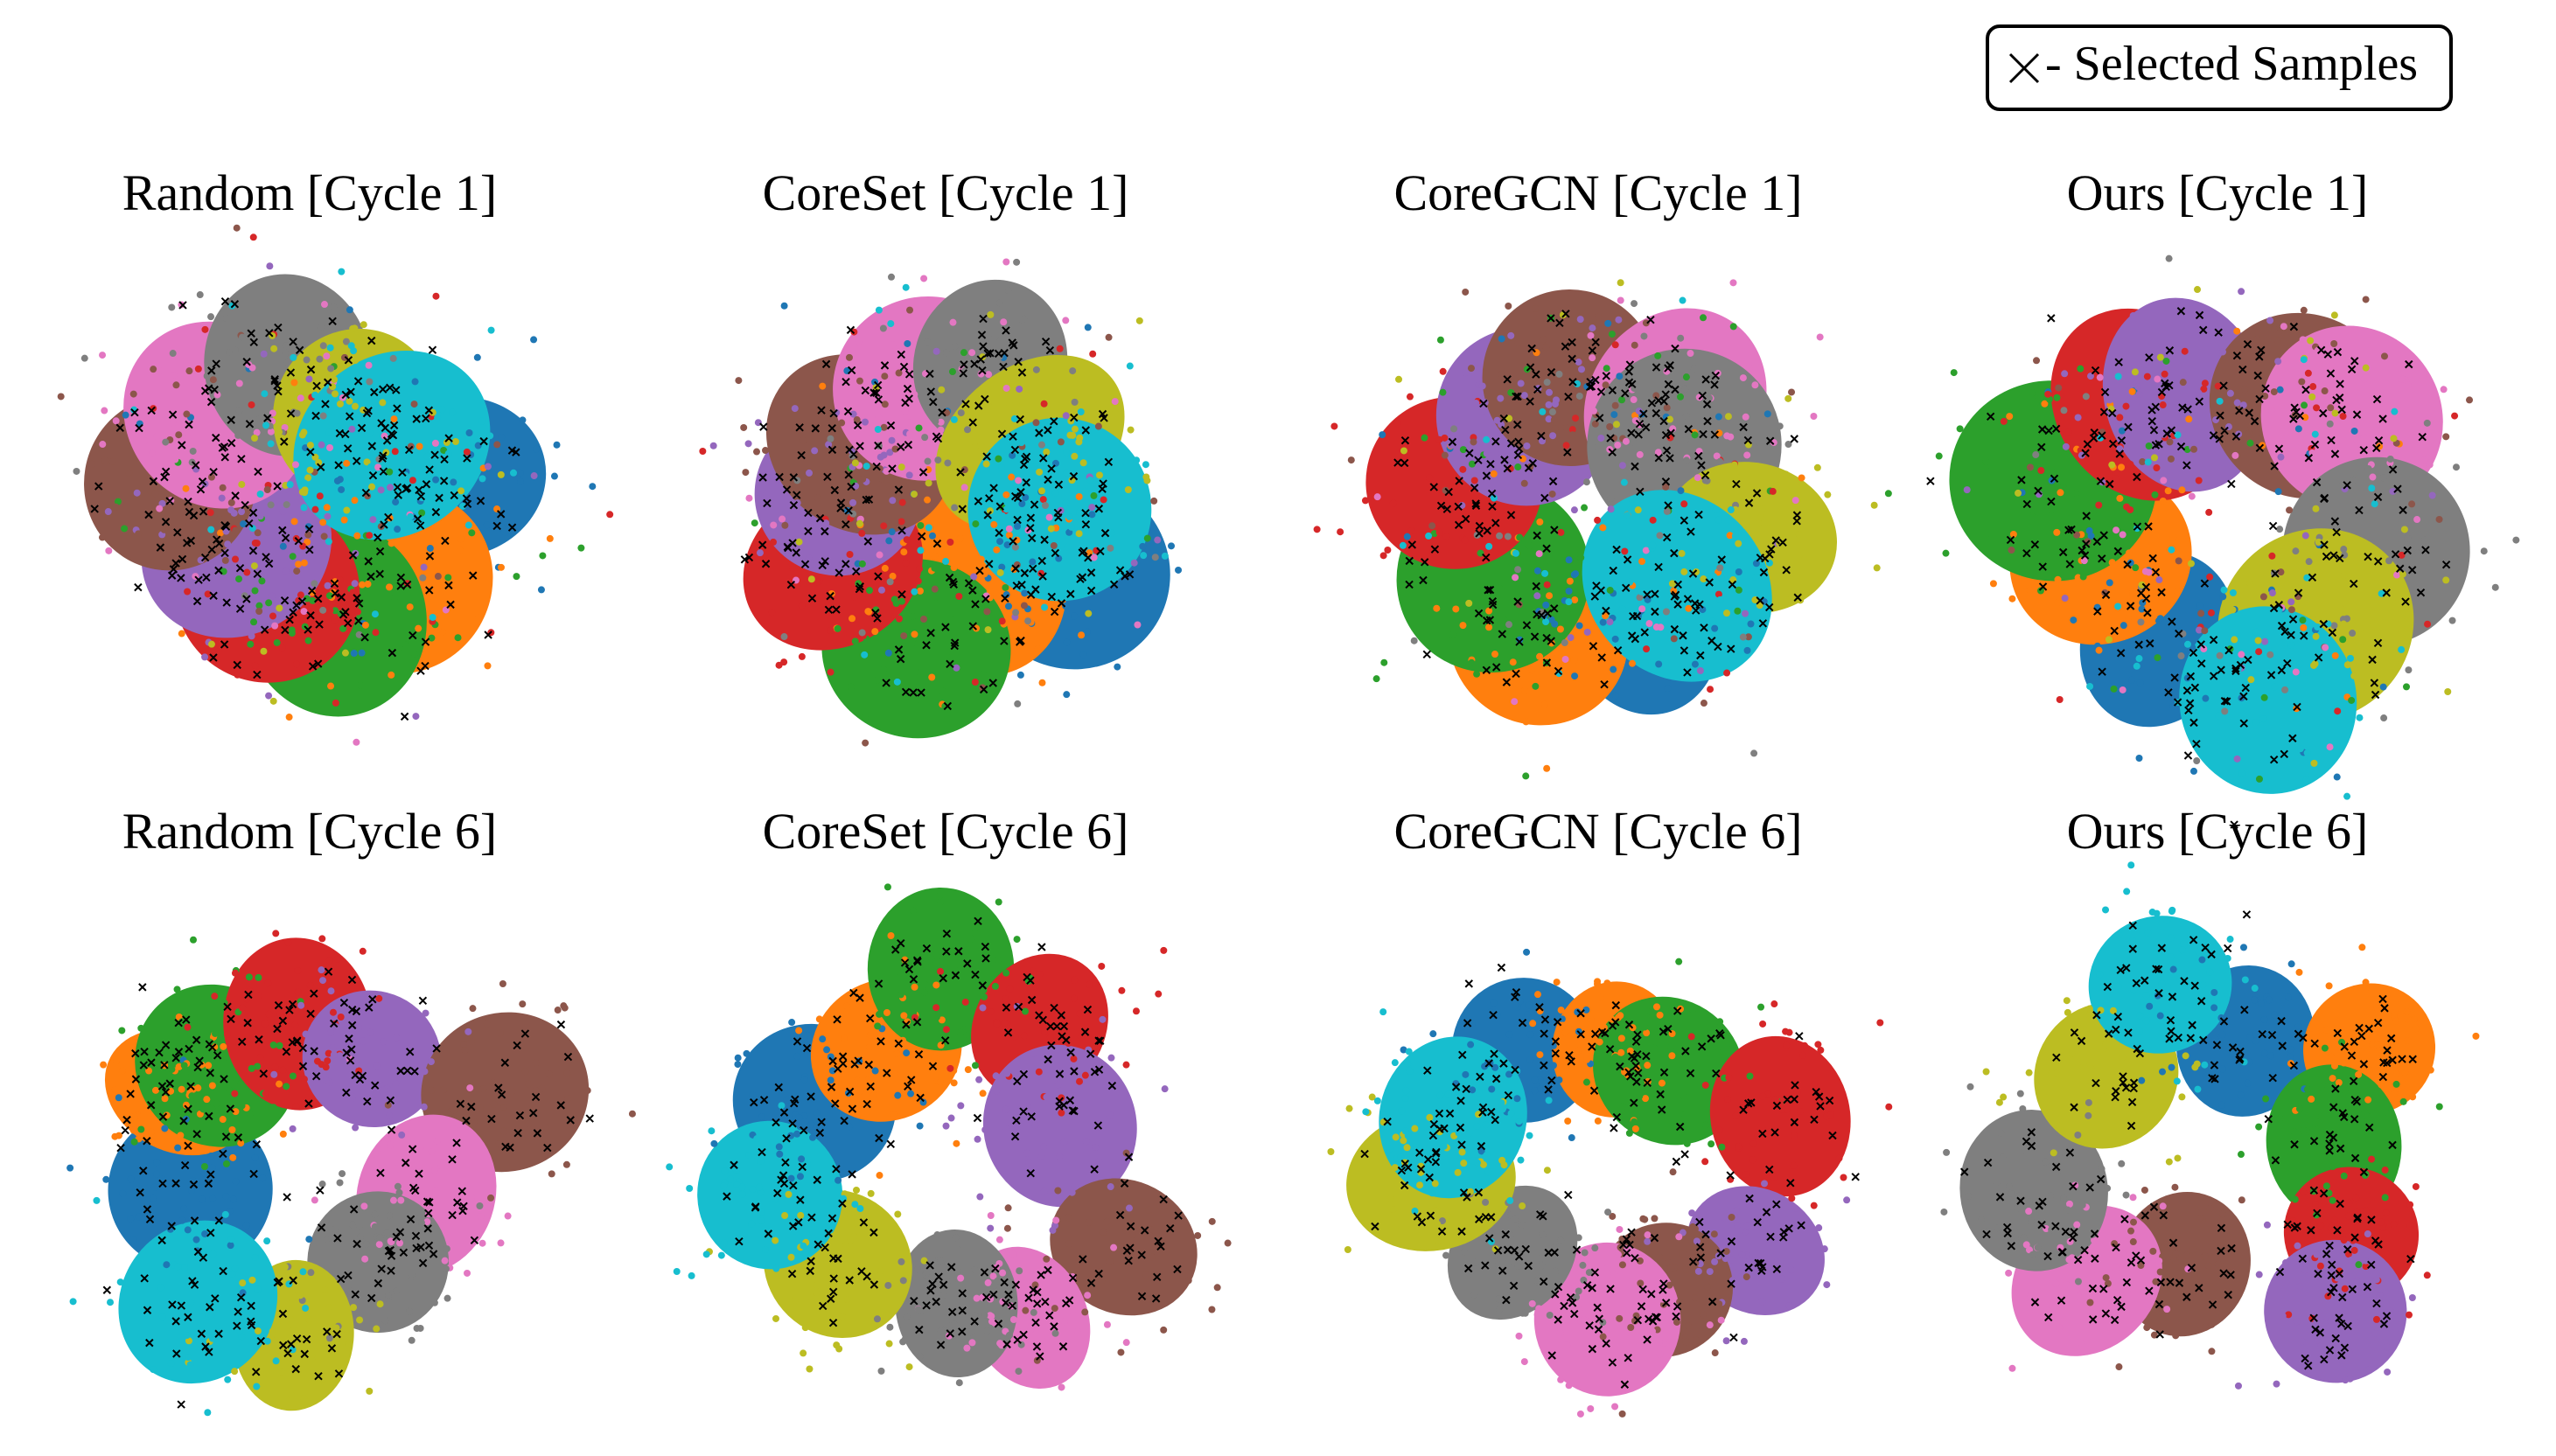  What do you see at coordinates (953, 1138) in the screenshot?
I see `selected-samples` at bounding box center [953, 1138].